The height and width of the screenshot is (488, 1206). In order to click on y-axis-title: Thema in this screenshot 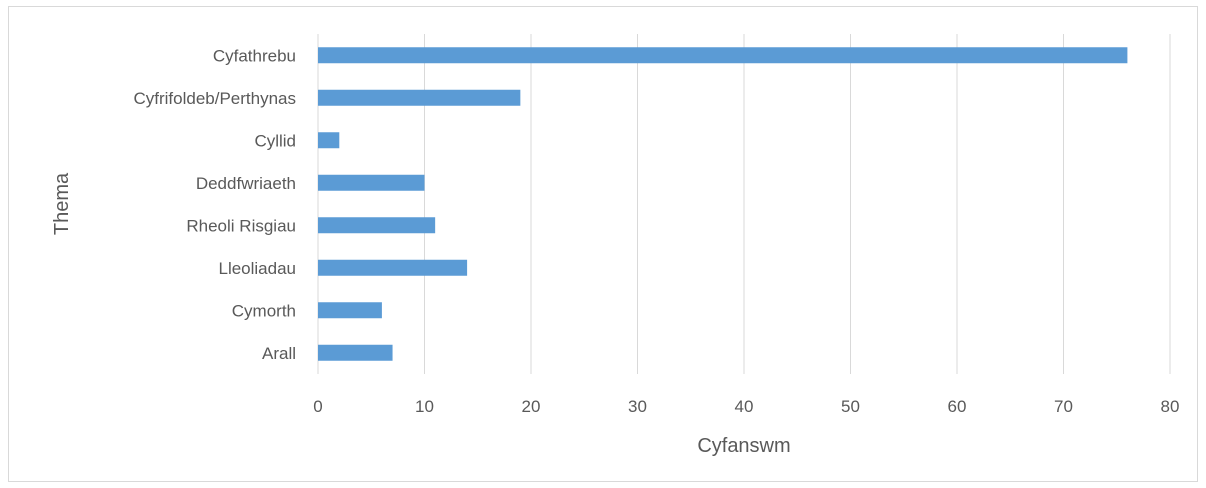, I will do `click(62, 203)`.